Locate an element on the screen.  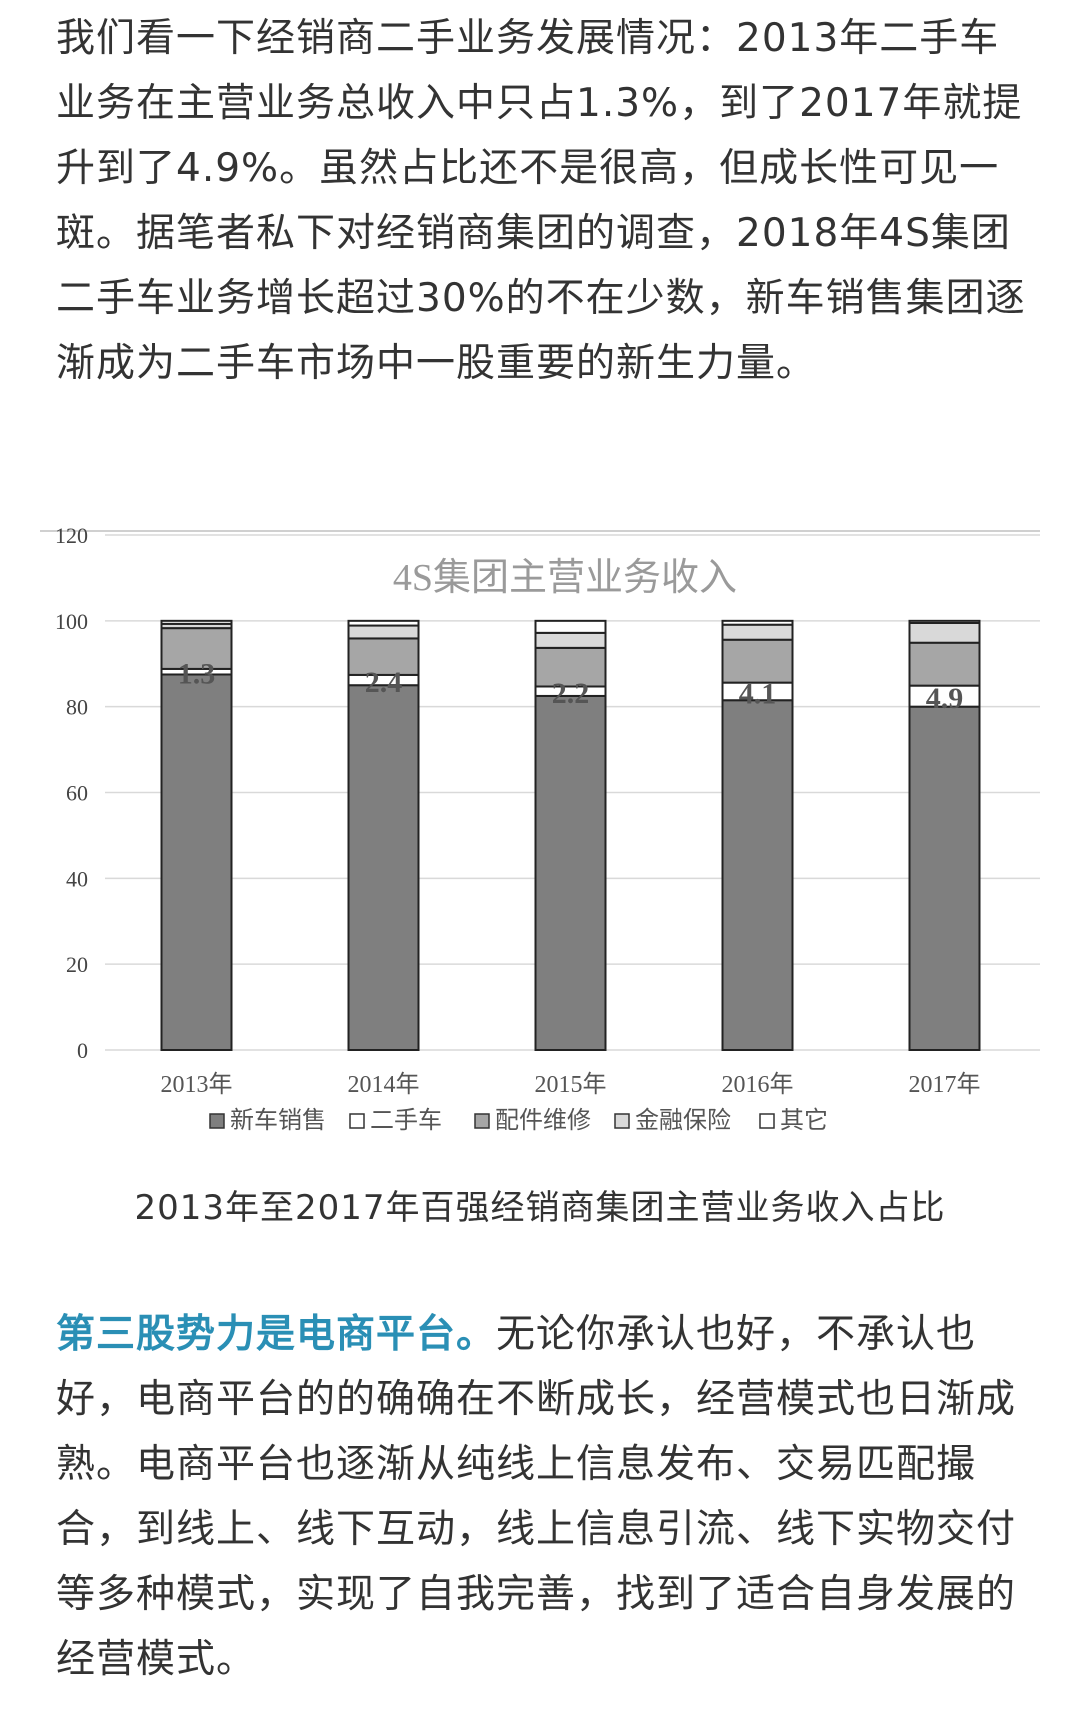
legend-label: 金融保险 is located at coordinates (683, 1120).